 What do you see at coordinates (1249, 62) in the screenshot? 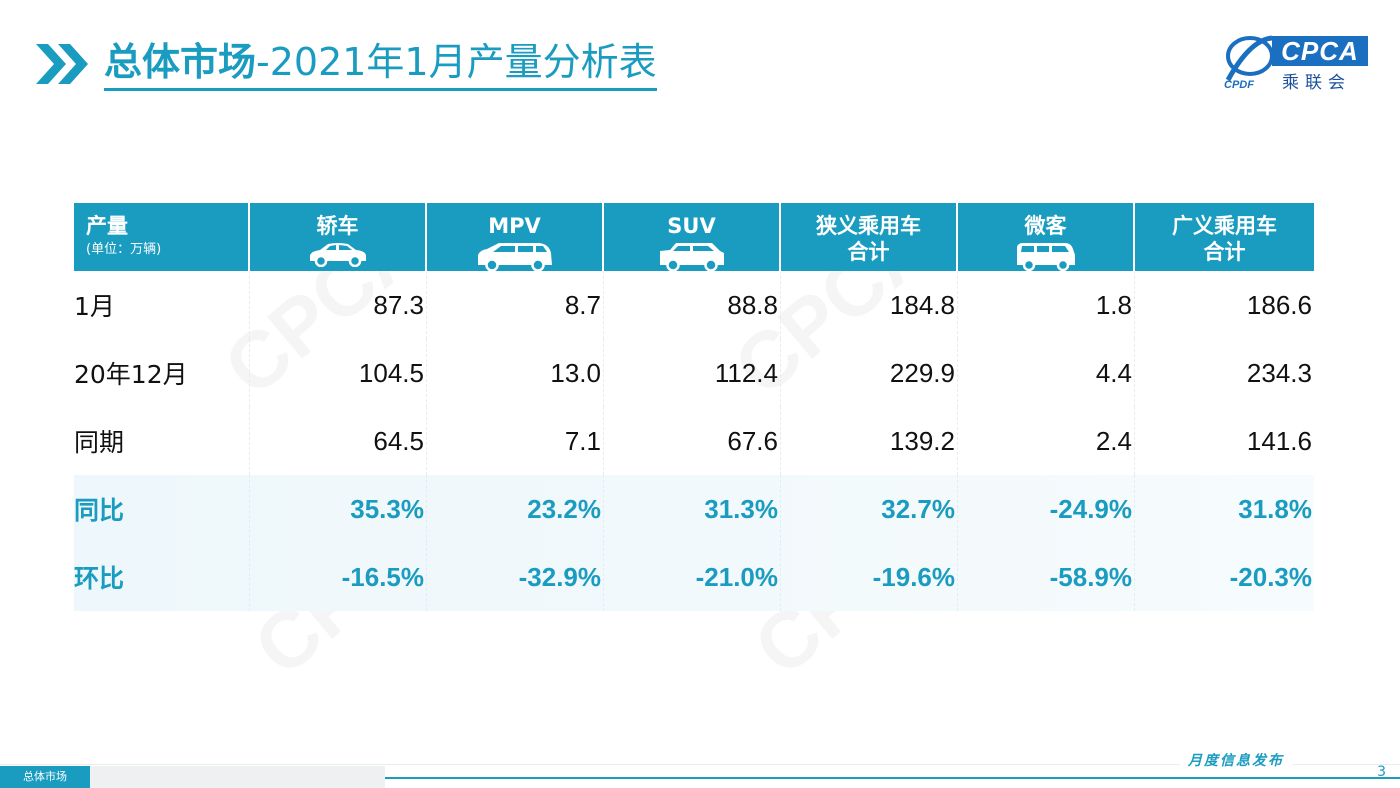
I see `cpca-emblem-icon: CPDF` at bounding box center [1249, 62].